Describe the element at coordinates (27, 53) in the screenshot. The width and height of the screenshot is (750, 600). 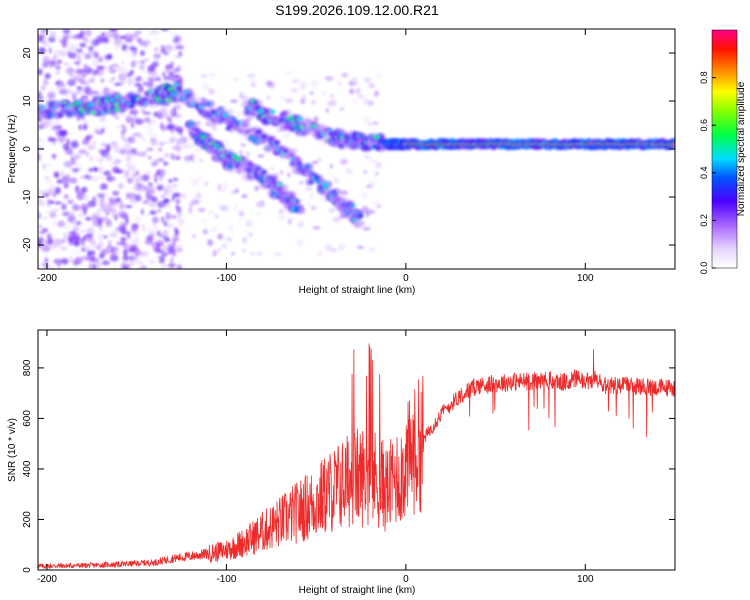
I see `y-tick-label: 20` at that location.